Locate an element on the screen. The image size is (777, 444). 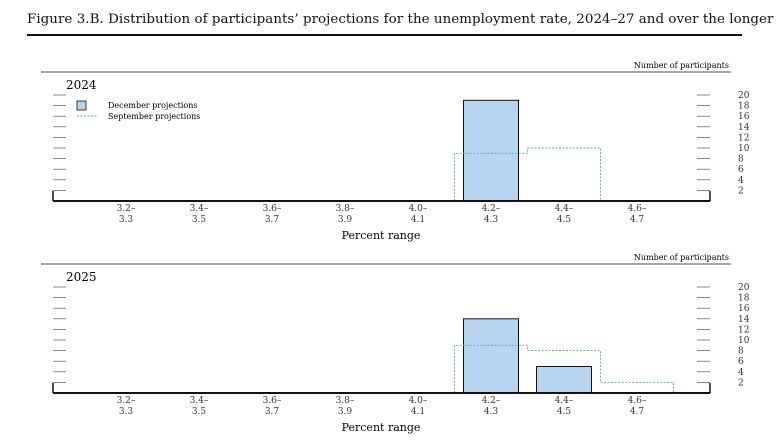
x-tick-label-2025-5-bottom: 4.3 is located at coordinates (491, 412).